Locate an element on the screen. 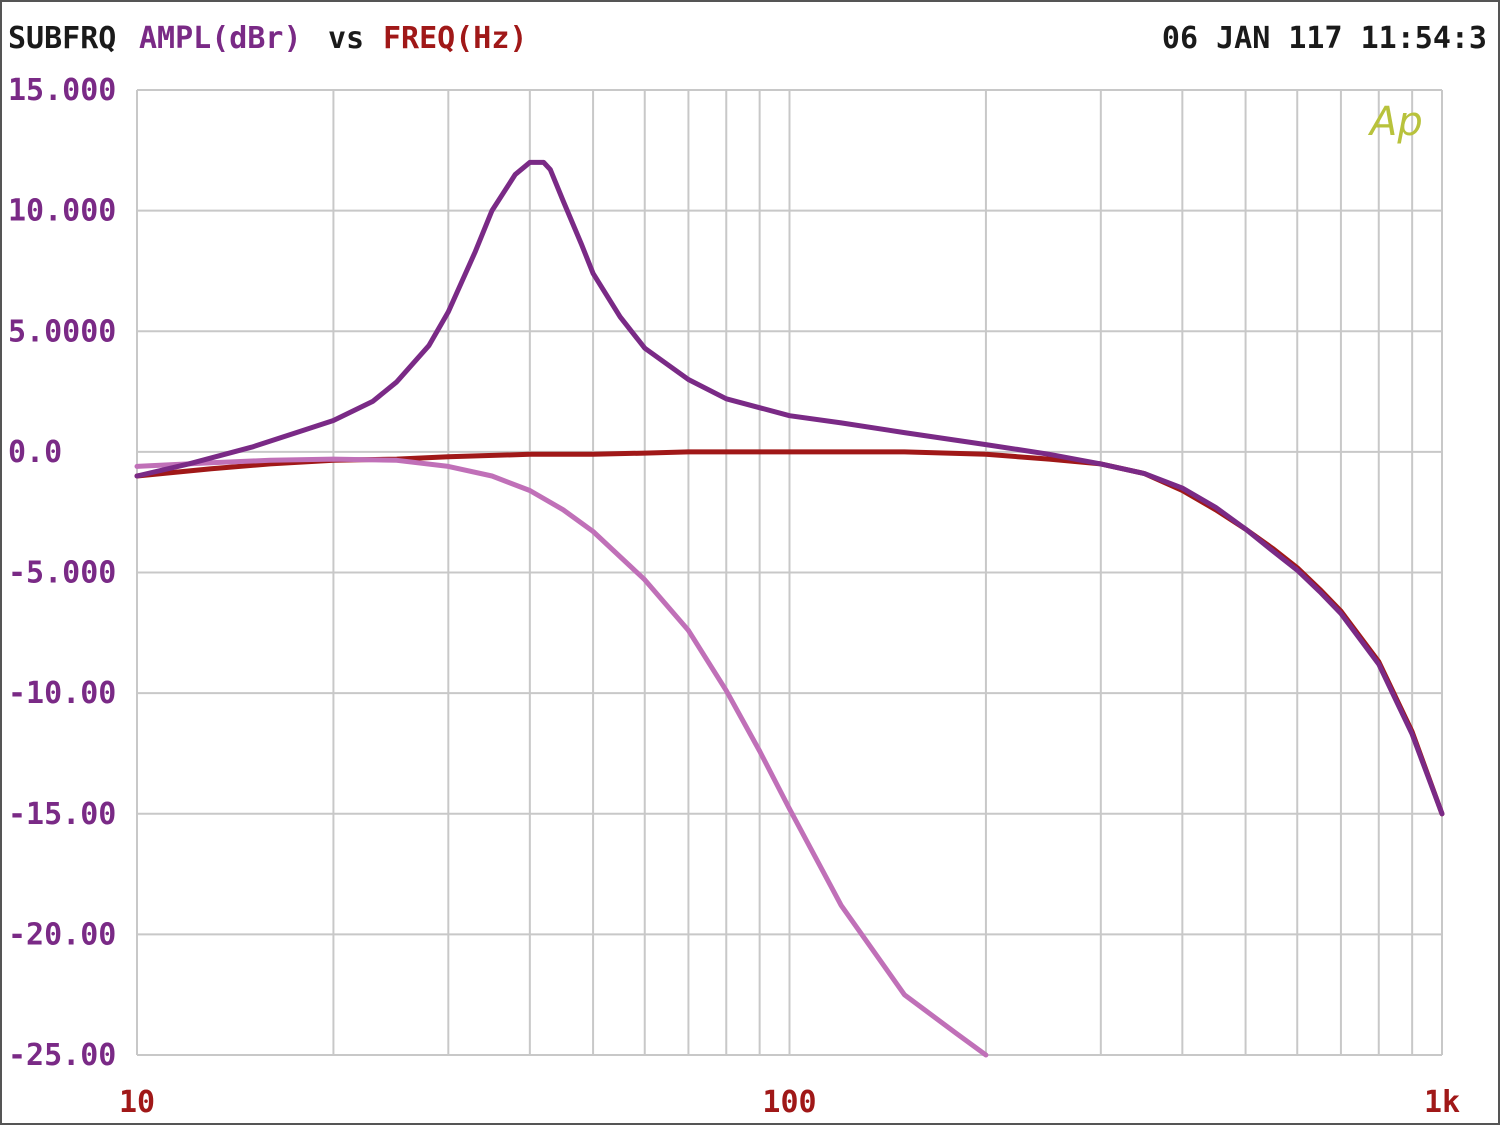  header-vs: vs is located at coordinates (346, 38).